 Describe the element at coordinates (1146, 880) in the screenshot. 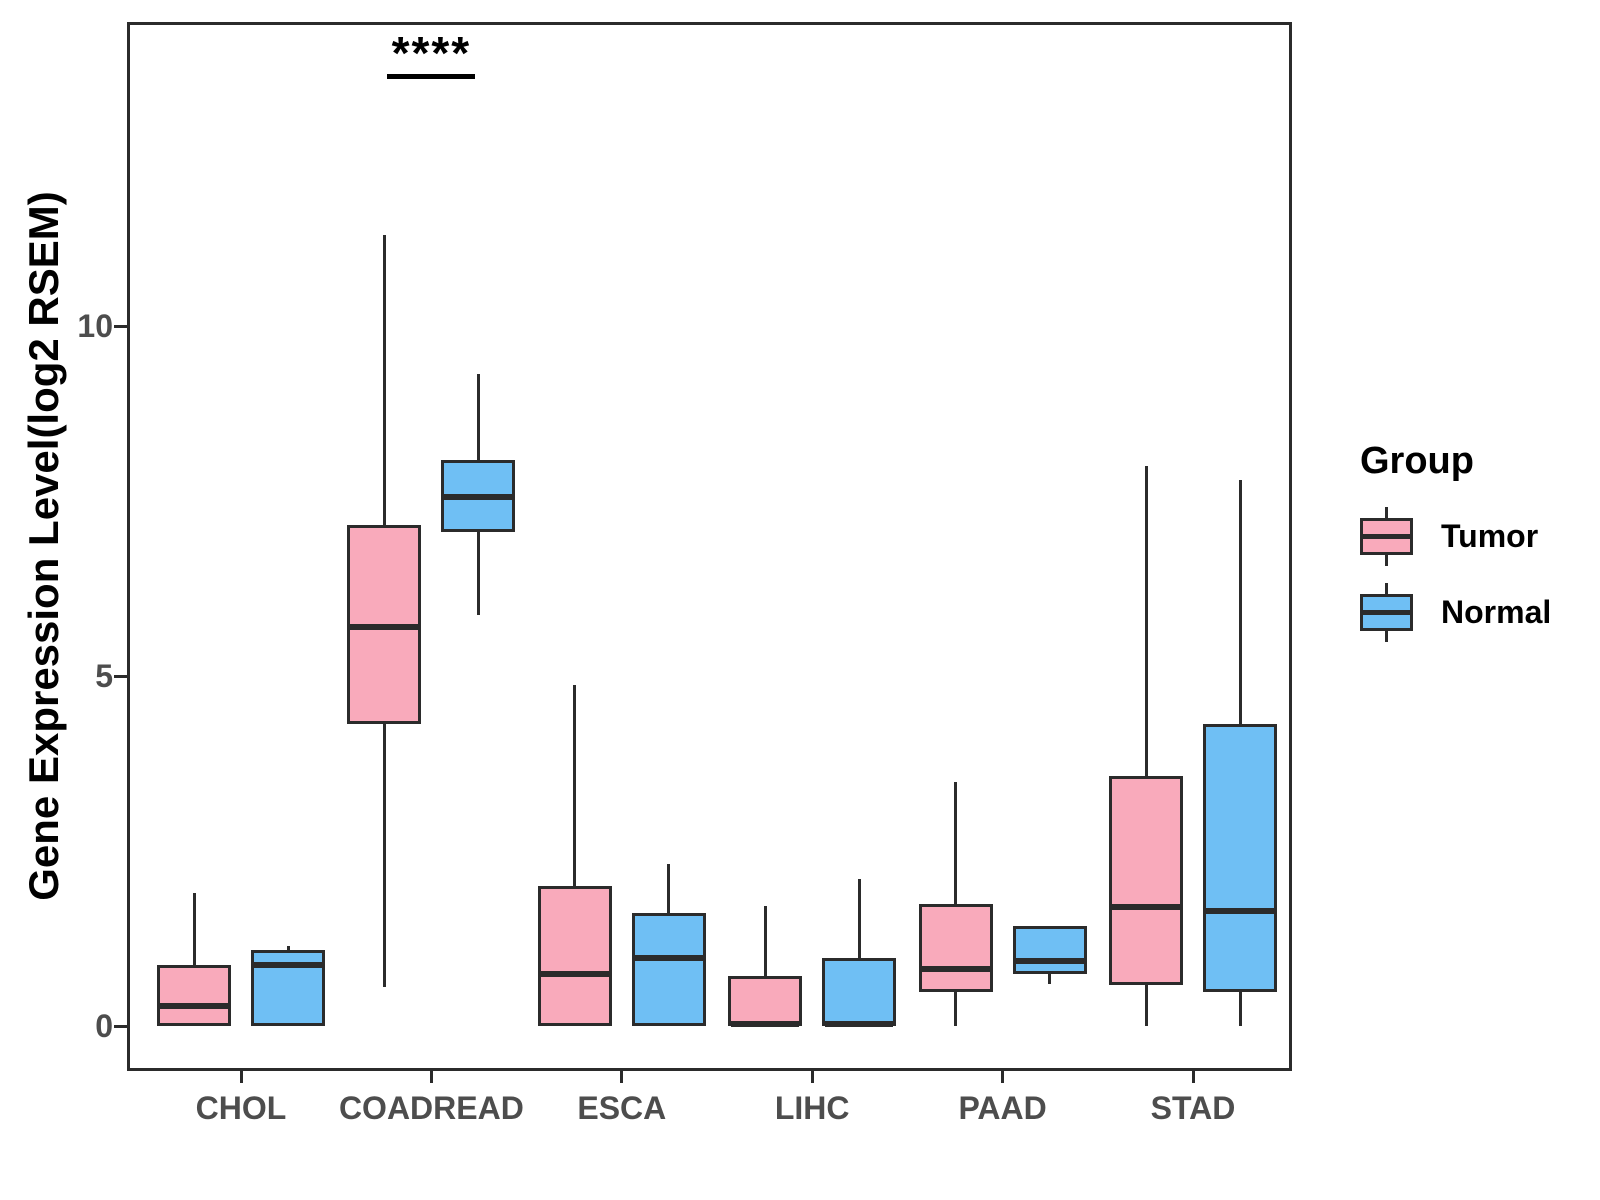

I see `box-STAD-tumor` at that location.